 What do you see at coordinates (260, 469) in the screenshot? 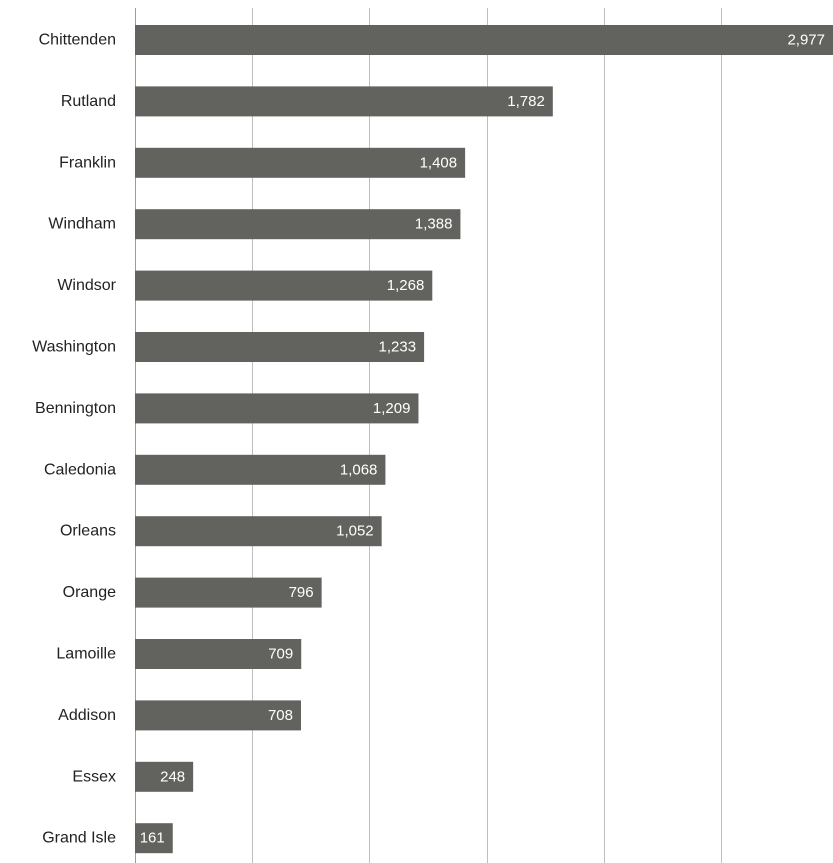
I see `bar-caledonia` at bounding box center [260, 469].